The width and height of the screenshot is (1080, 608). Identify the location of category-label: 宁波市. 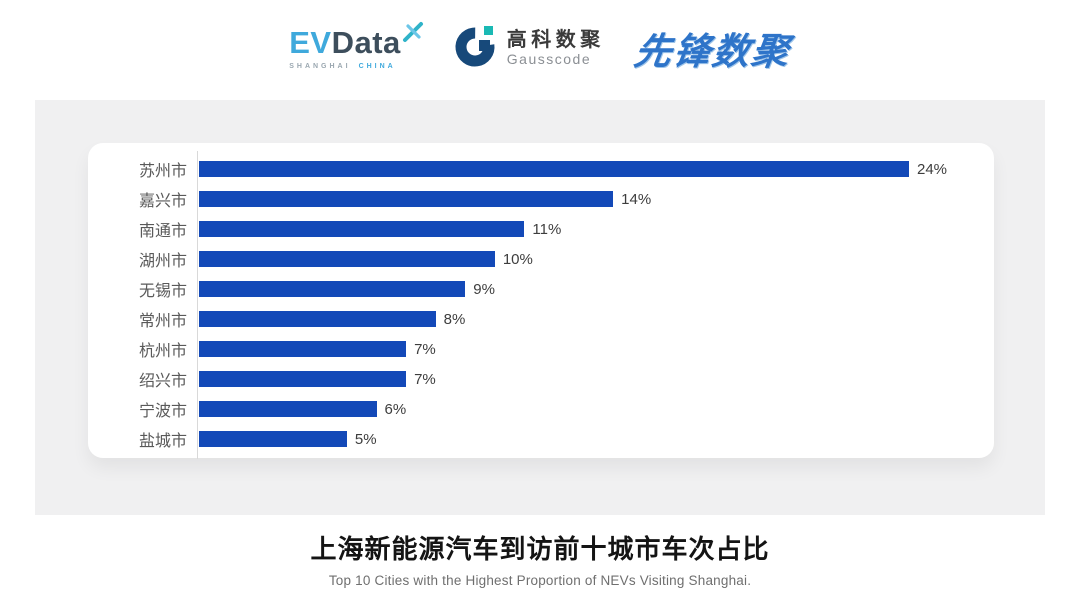
(162, 411).